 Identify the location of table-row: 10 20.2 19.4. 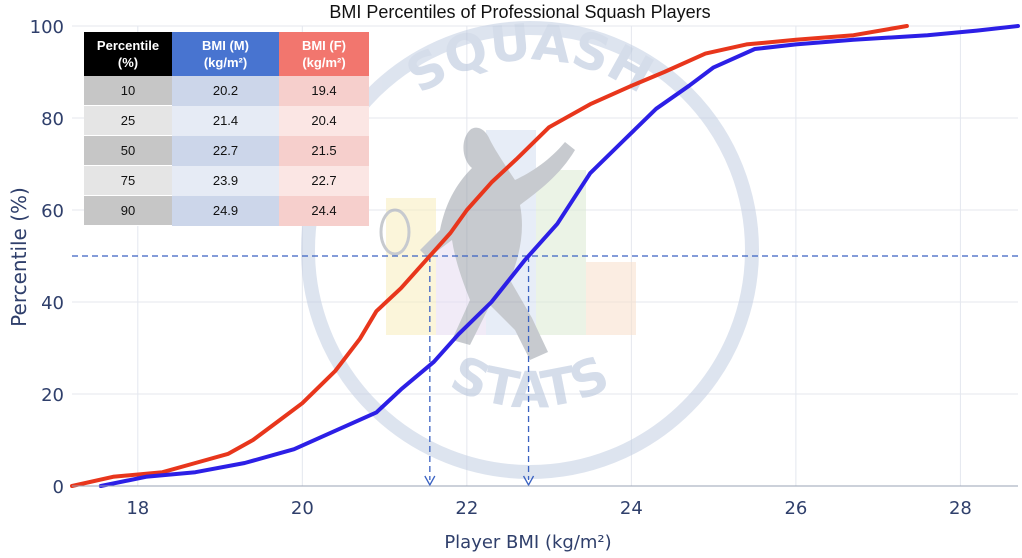
(226, 91).